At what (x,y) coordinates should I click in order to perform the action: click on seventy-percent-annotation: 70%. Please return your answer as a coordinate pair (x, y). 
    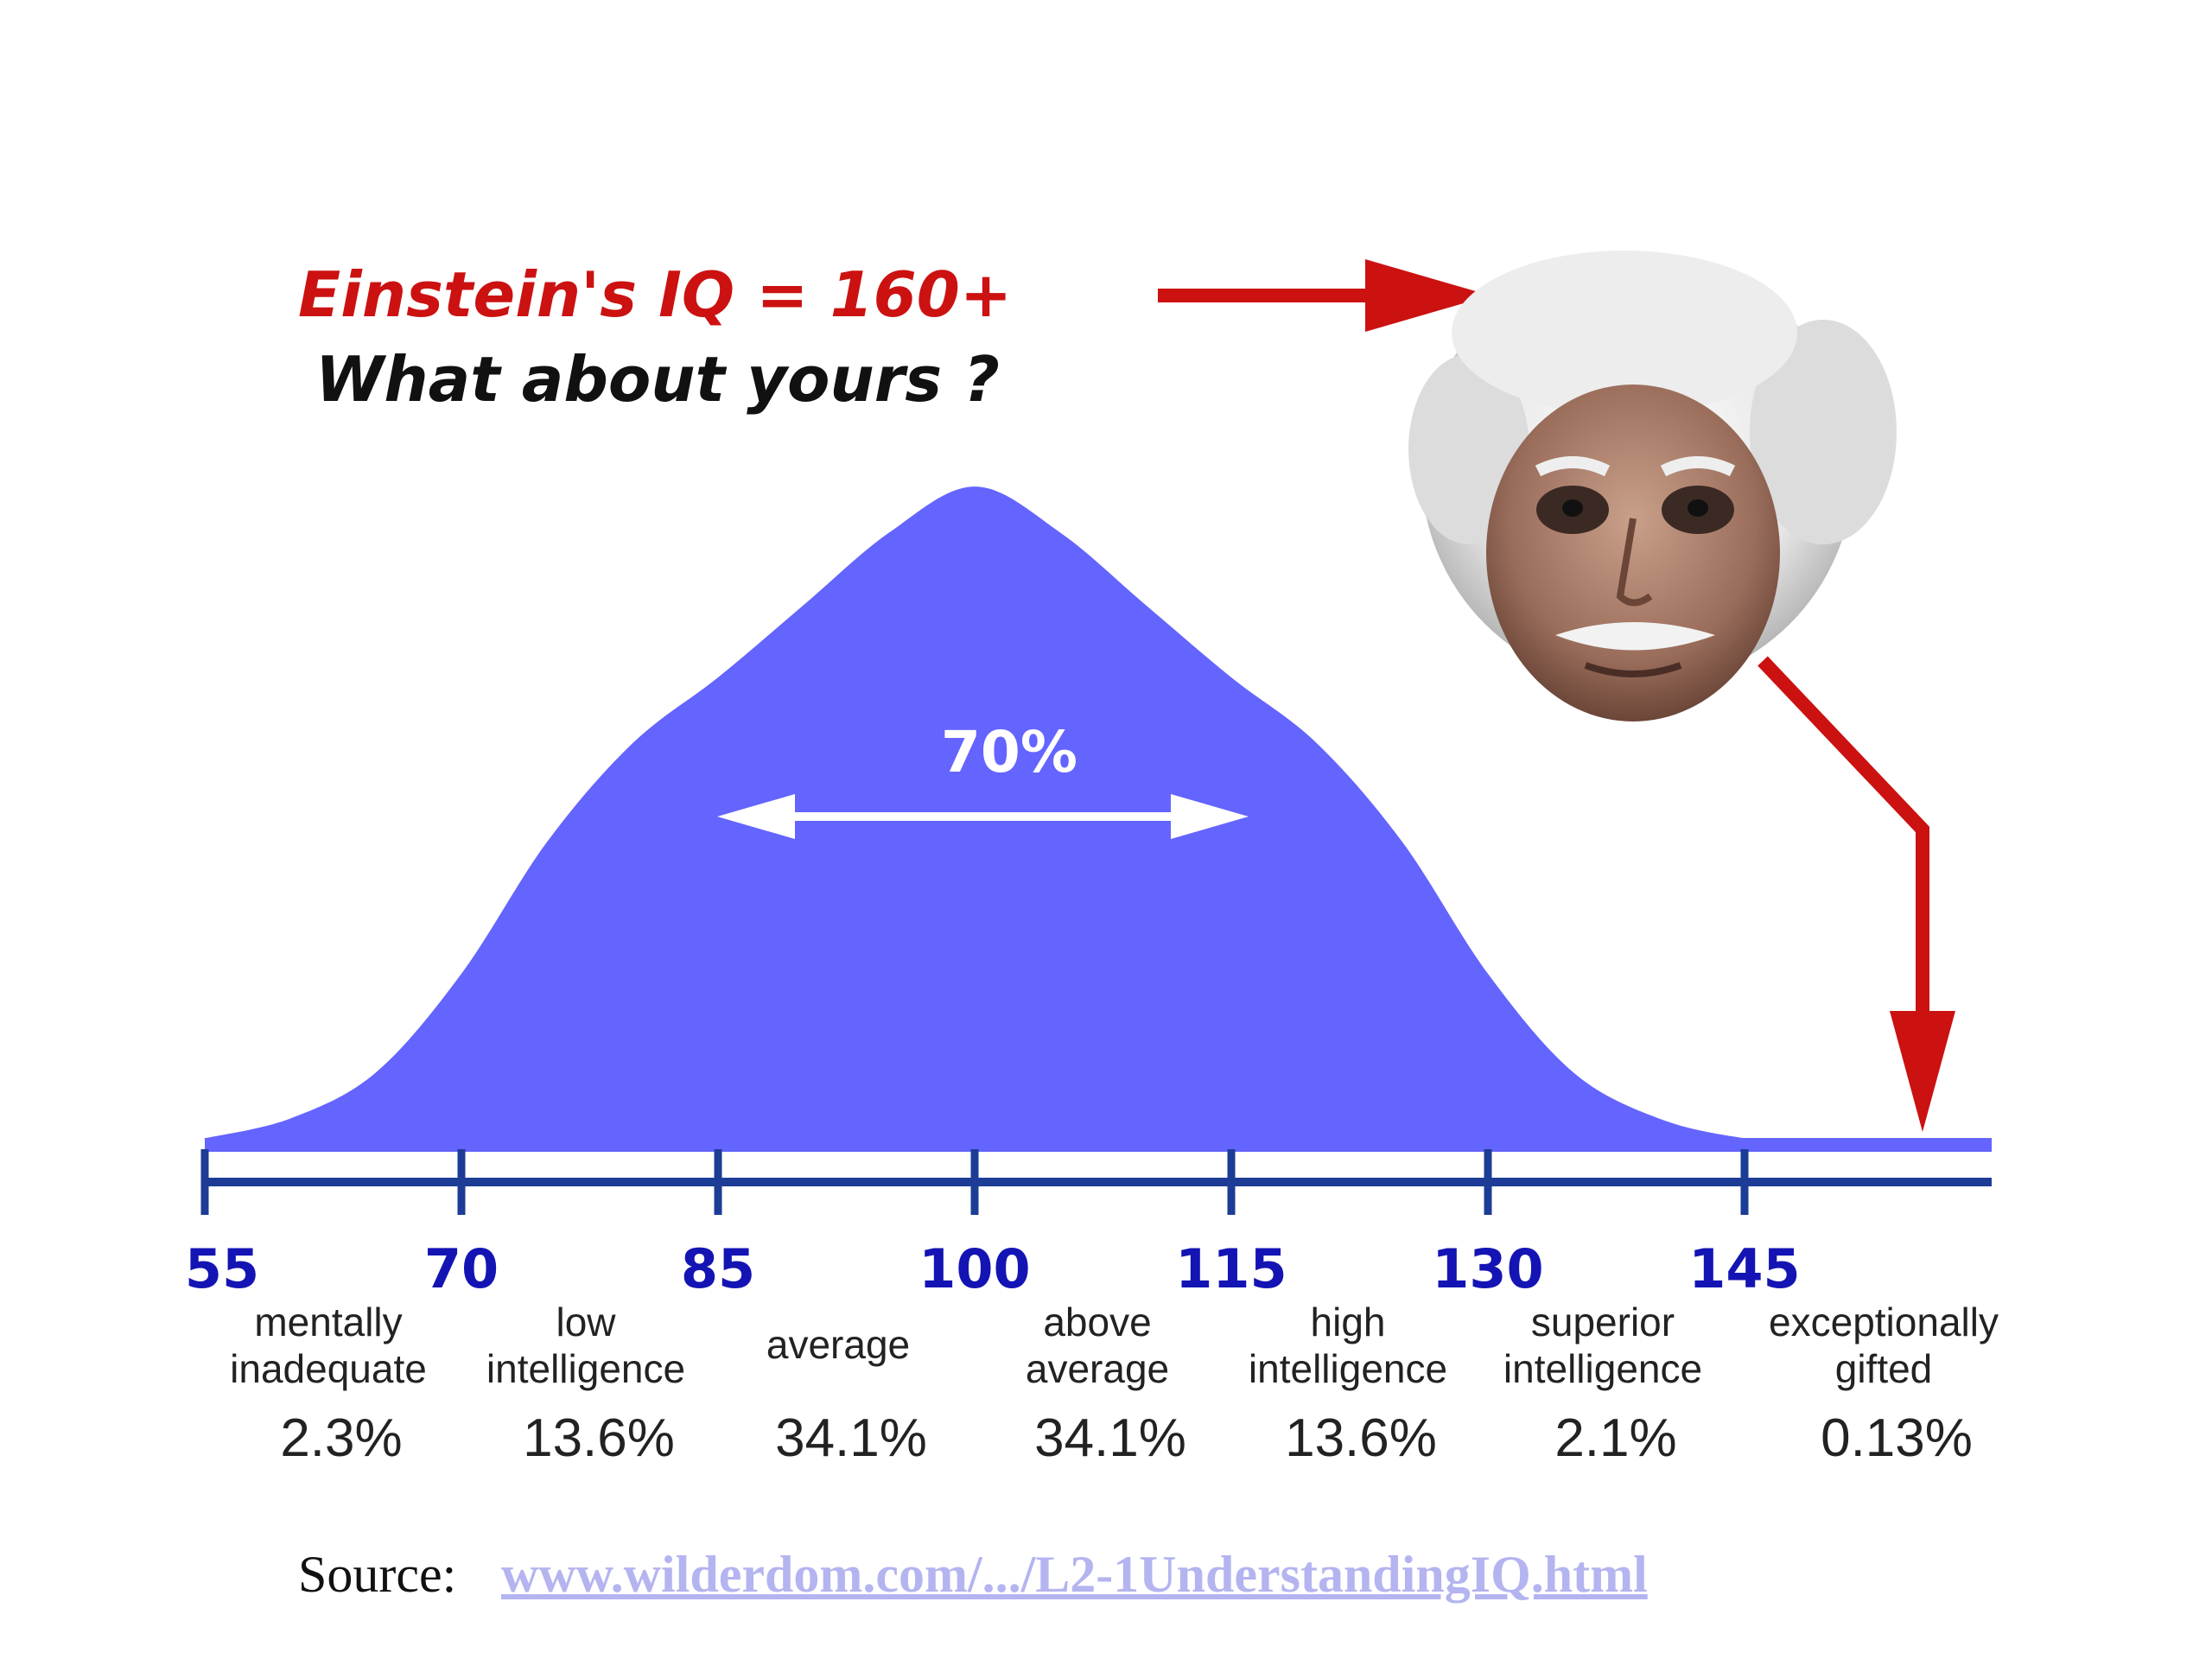
    Looking at the image, I should click on (983, 779).